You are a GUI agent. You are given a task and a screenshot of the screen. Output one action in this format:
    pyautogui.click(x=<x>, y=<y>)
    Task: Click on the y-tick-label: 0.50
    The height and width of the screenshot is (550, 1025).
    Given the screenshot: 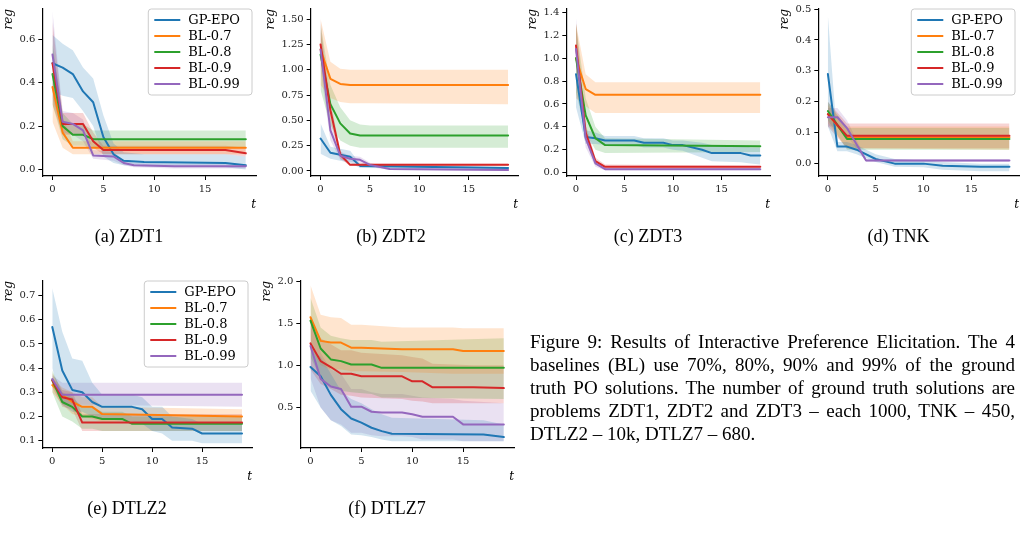 What is the action you would take?
    pyautogui.click(x=292, y=119)
    